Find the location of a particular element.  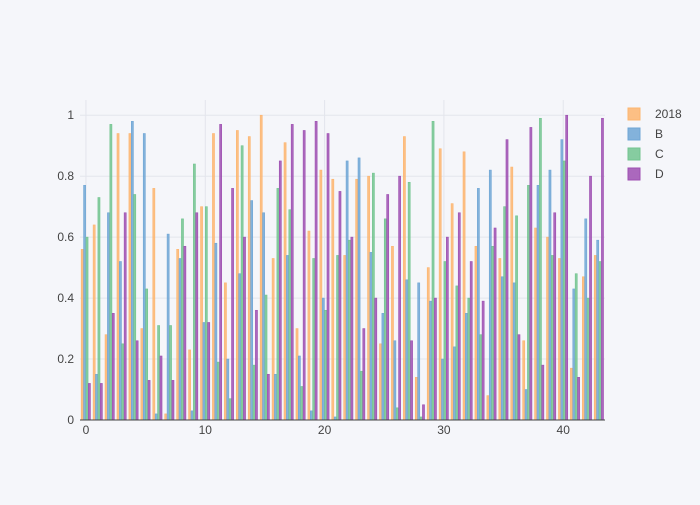

legend-swatch-b is located at coordinates (634, 134).